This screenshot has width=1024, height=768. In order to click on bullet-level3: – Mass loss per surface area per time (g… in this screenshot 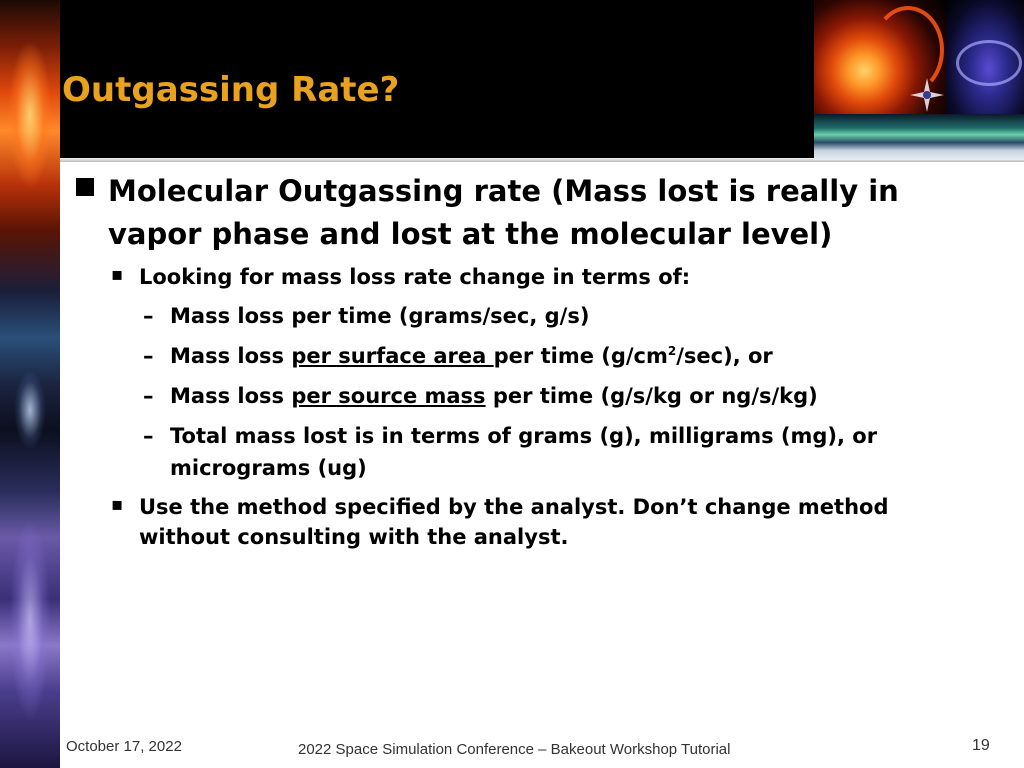, I will do `click(520, 356)`.